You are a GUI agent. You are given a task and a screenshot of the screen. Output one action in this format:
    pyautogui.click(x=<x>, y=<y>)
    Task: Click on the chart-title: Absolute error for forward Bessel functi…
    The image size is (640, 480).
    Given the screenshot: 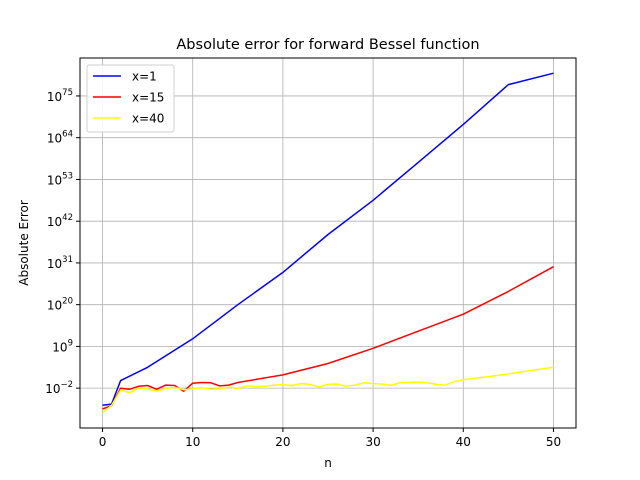 What is the action you would take?
    pyautogui.click(x=327, y=45)
    